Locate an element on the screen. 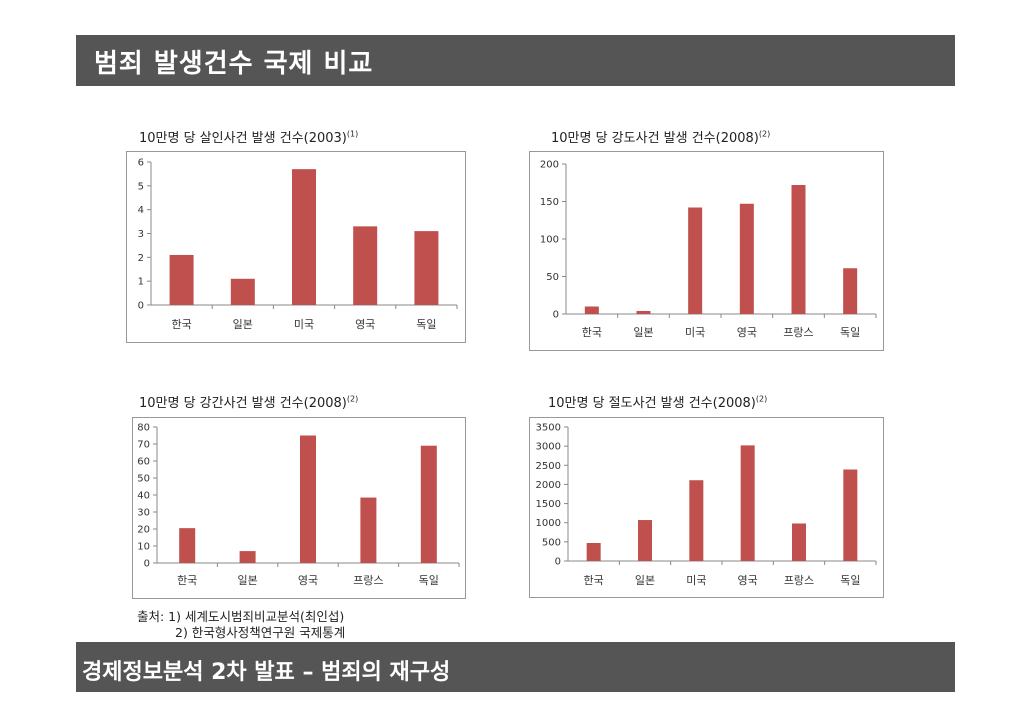 This screenshot has height=728, width=1030. y-tick-label: 6 is located at coordinates (141, 163).